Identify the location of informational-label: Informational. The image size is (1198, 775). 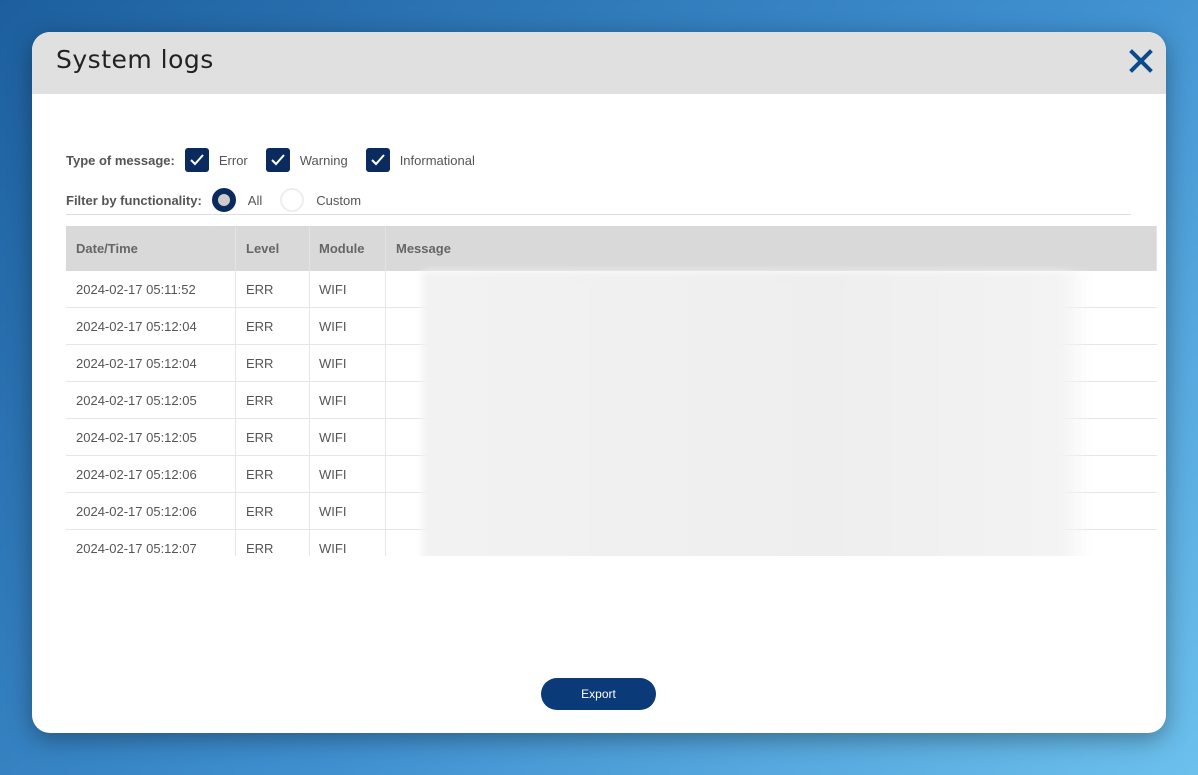
(437, 160).